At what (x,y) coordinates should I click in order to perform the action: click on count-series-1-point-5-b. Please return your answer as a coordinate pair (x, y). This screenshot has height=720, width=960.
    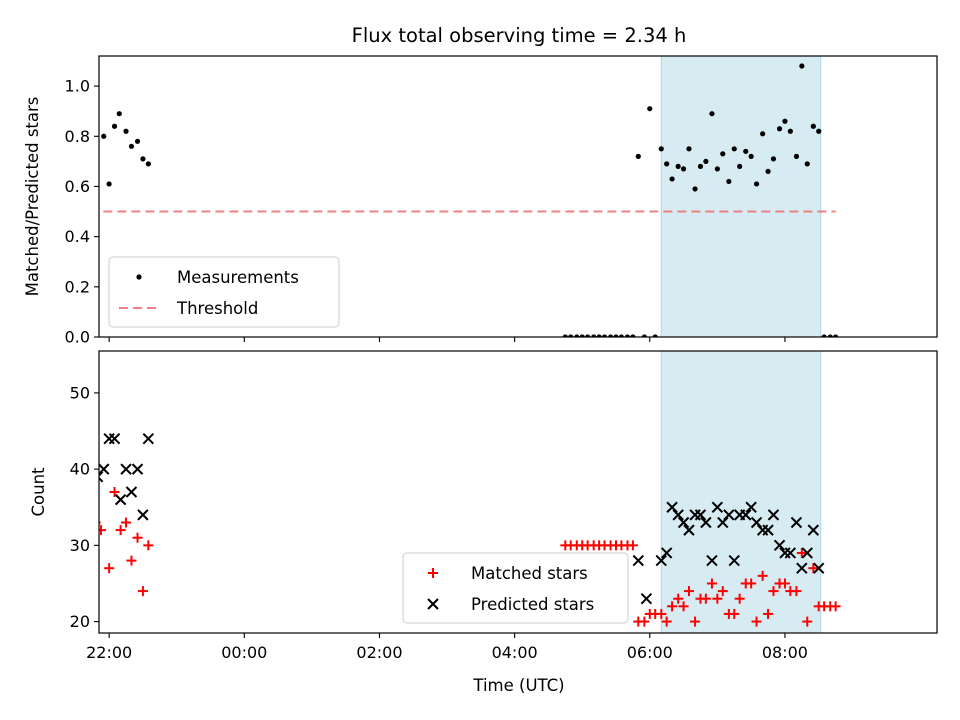
    Looking at the image, I should click on (114, 438).